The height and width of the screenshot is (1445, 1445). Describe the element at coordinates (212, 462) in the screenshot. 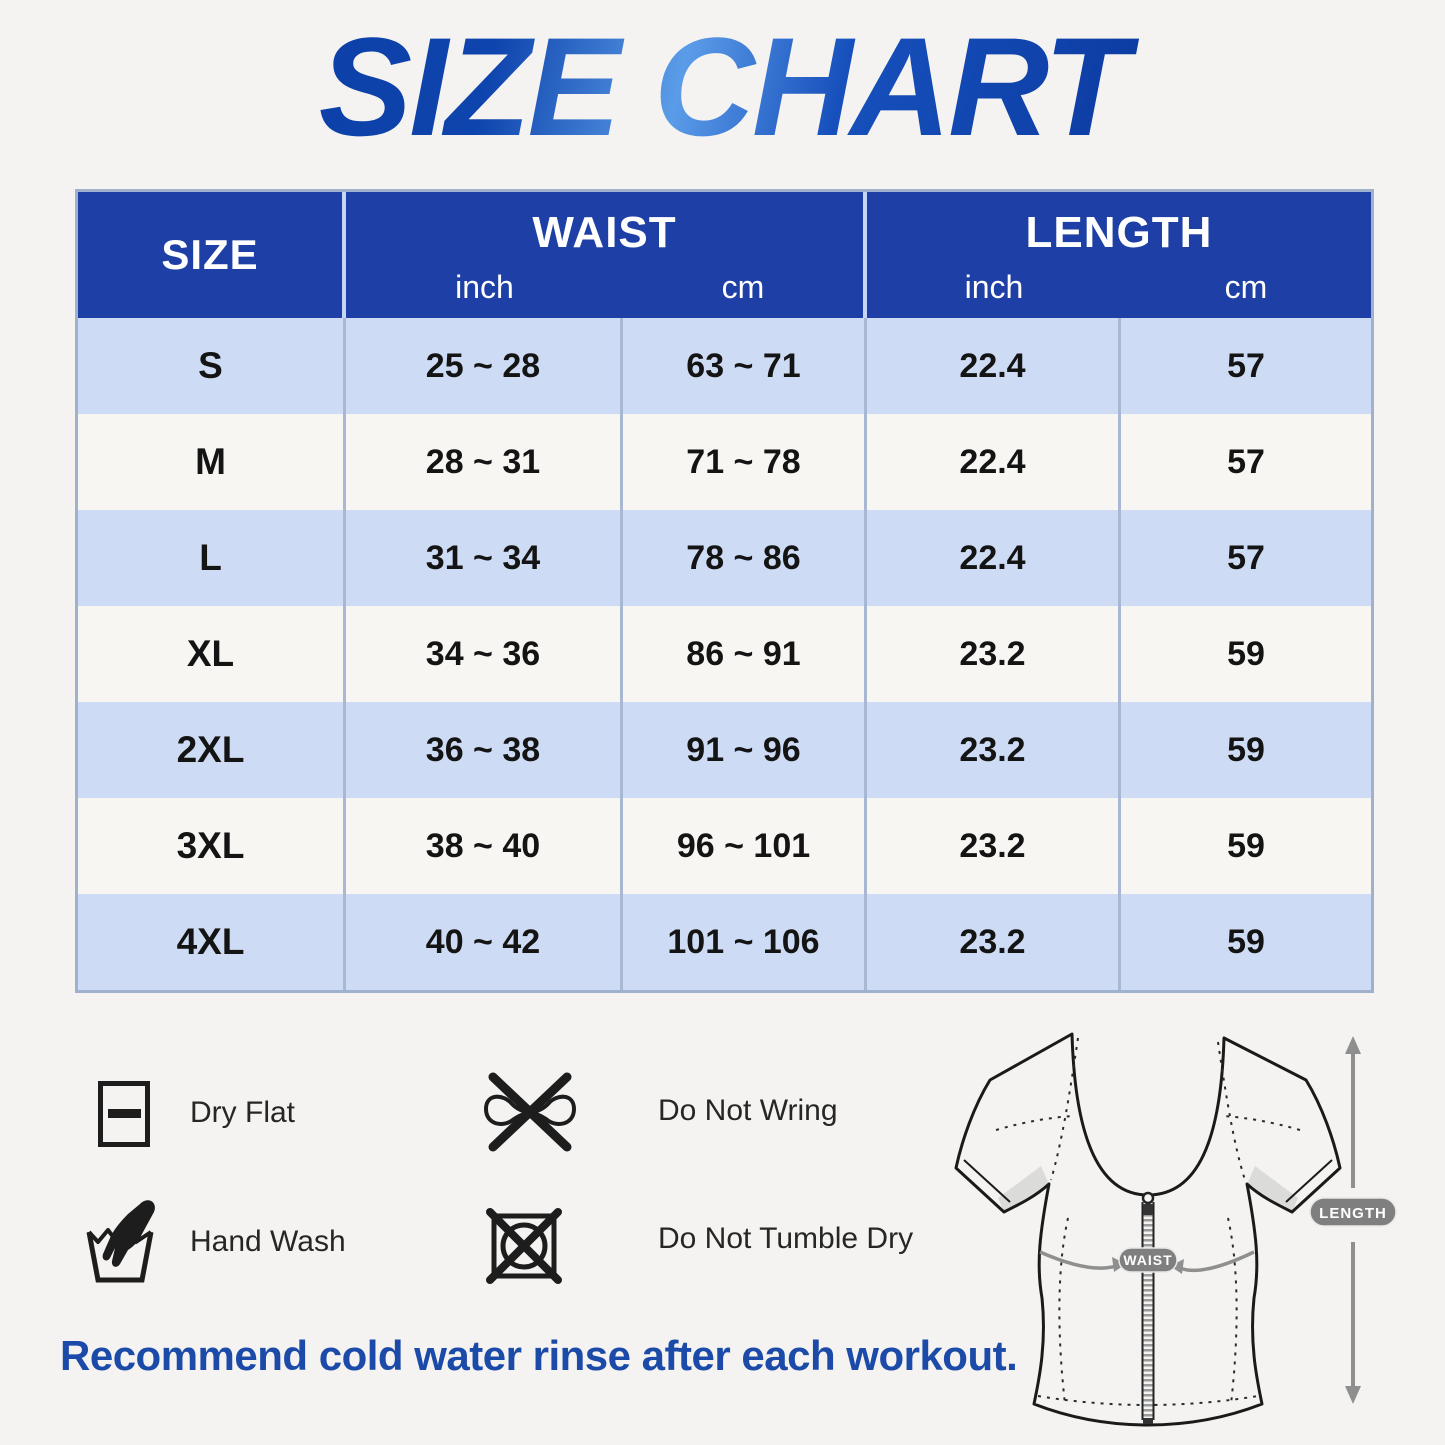

I see `size-value: M` at that location.